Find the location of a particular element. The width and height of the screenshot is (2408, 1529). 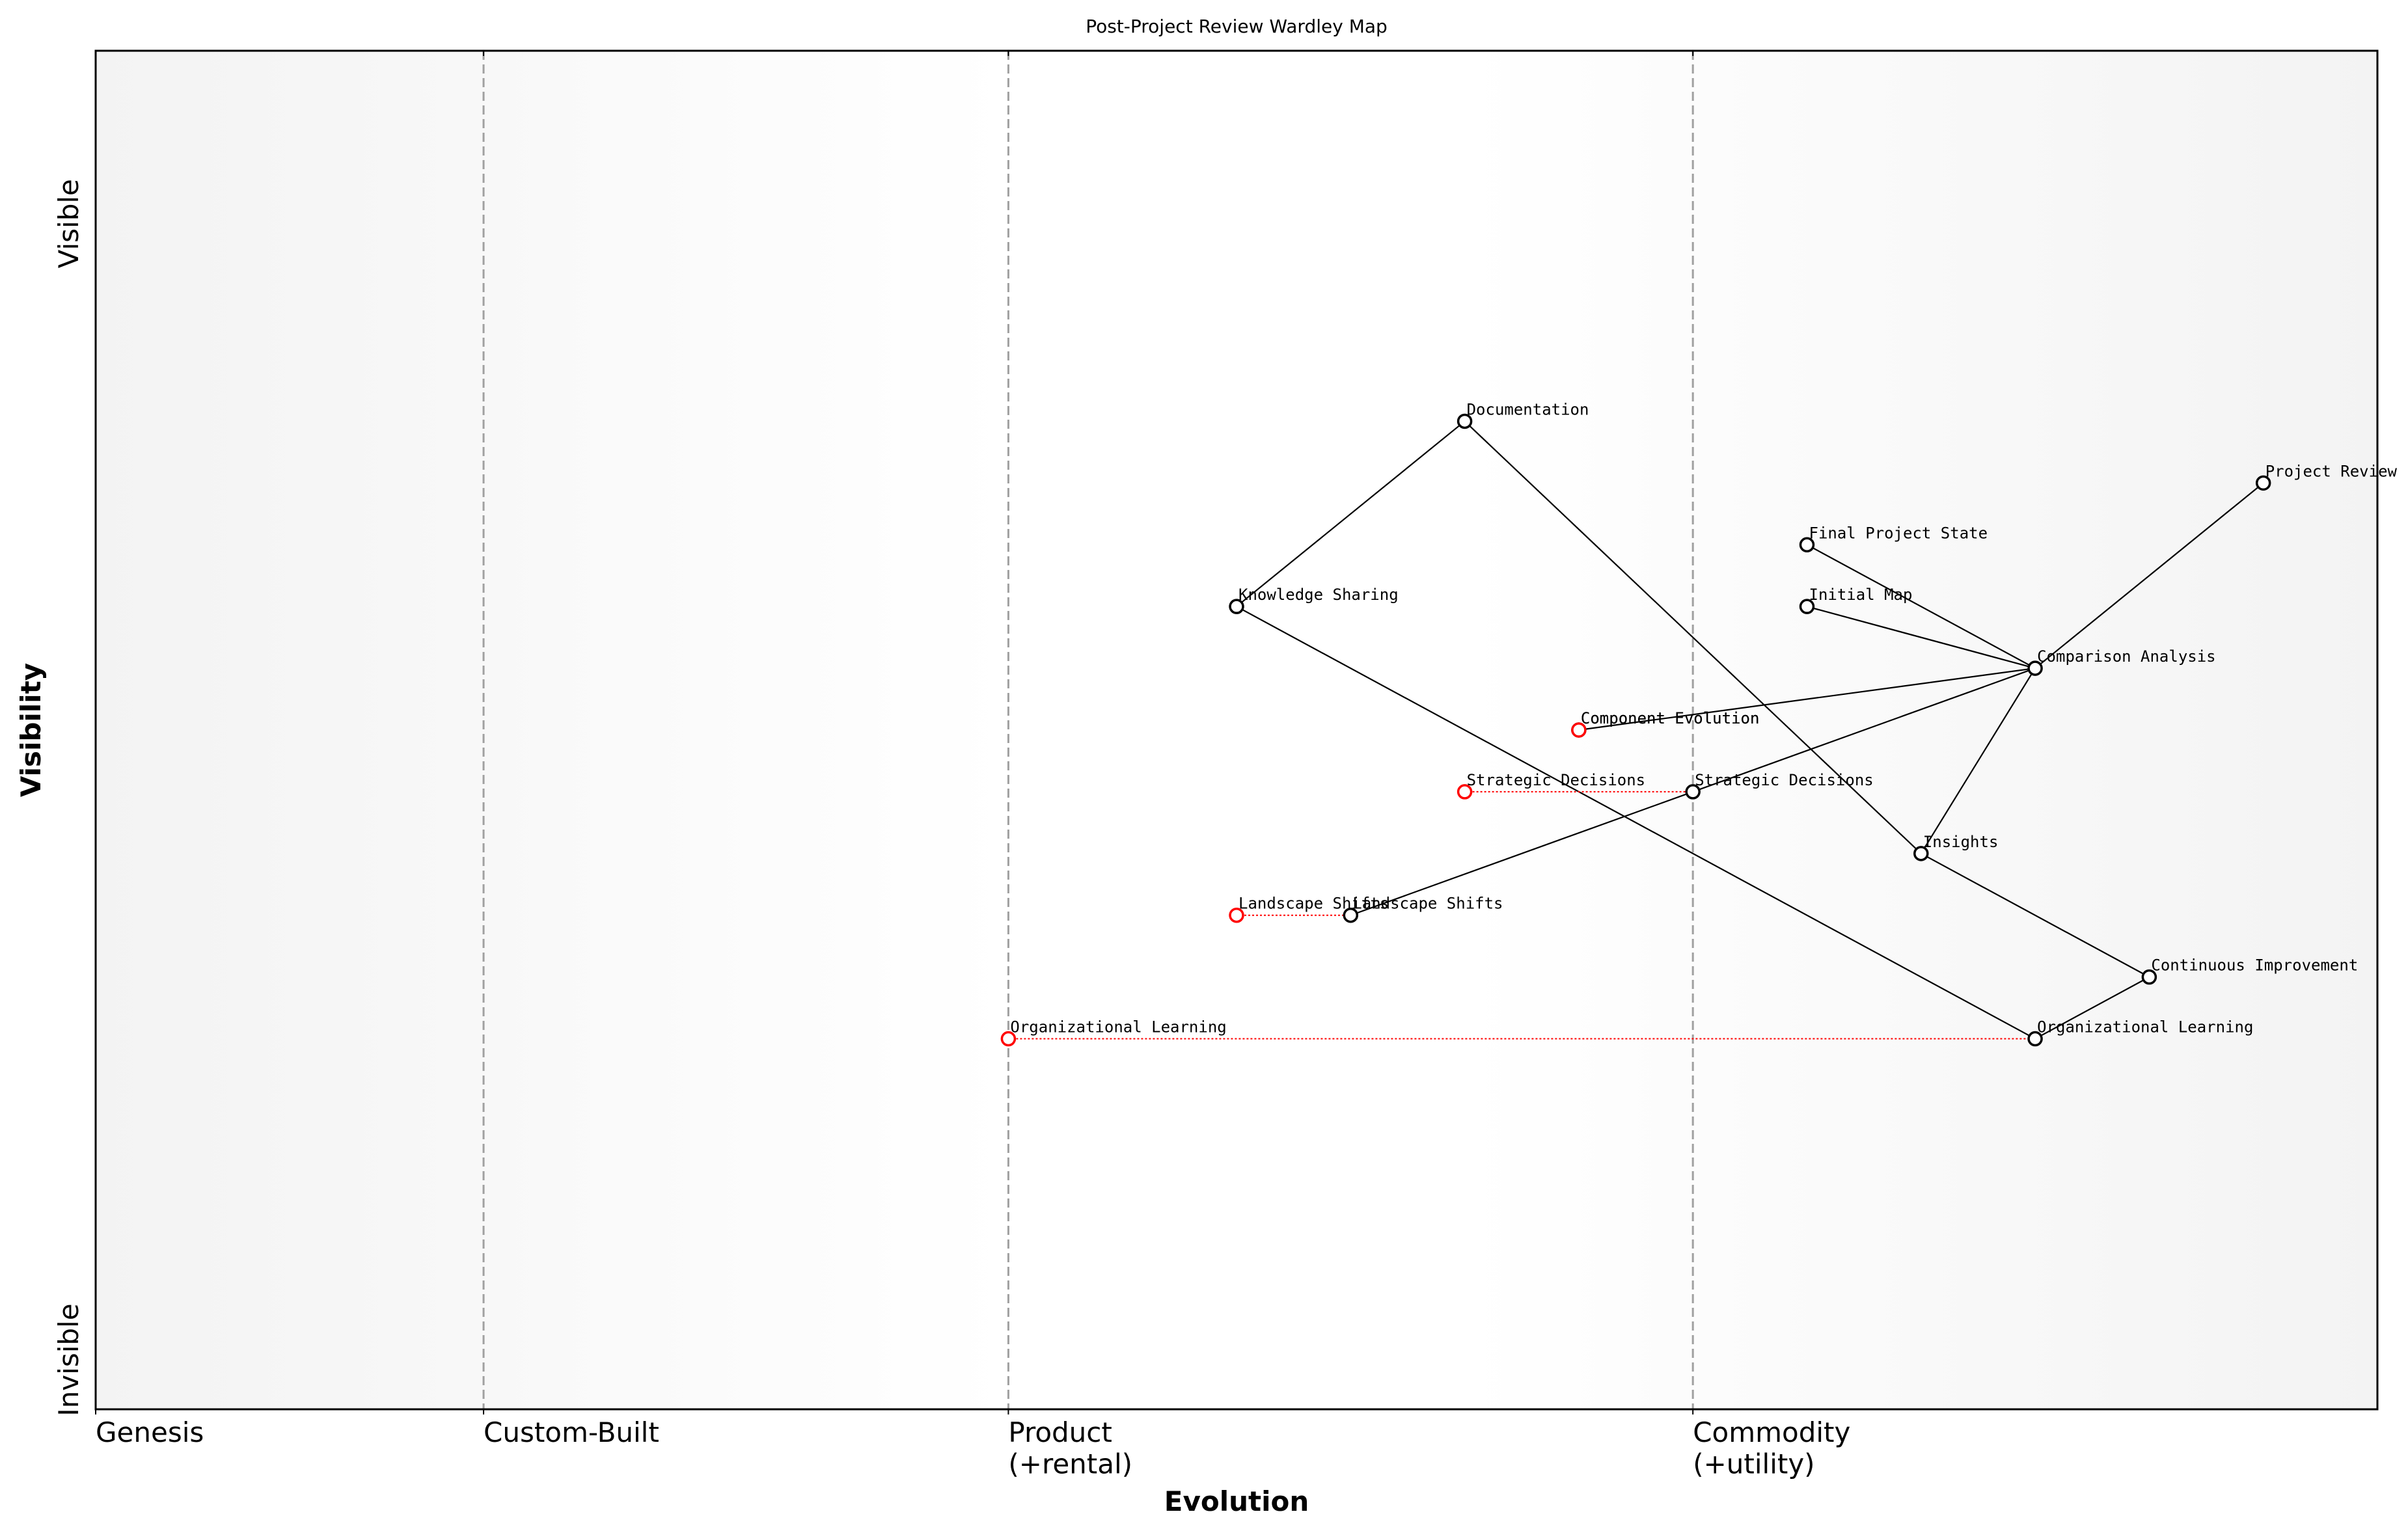

component-label: Comparison Analysis is located at coordinates (2126, 656).